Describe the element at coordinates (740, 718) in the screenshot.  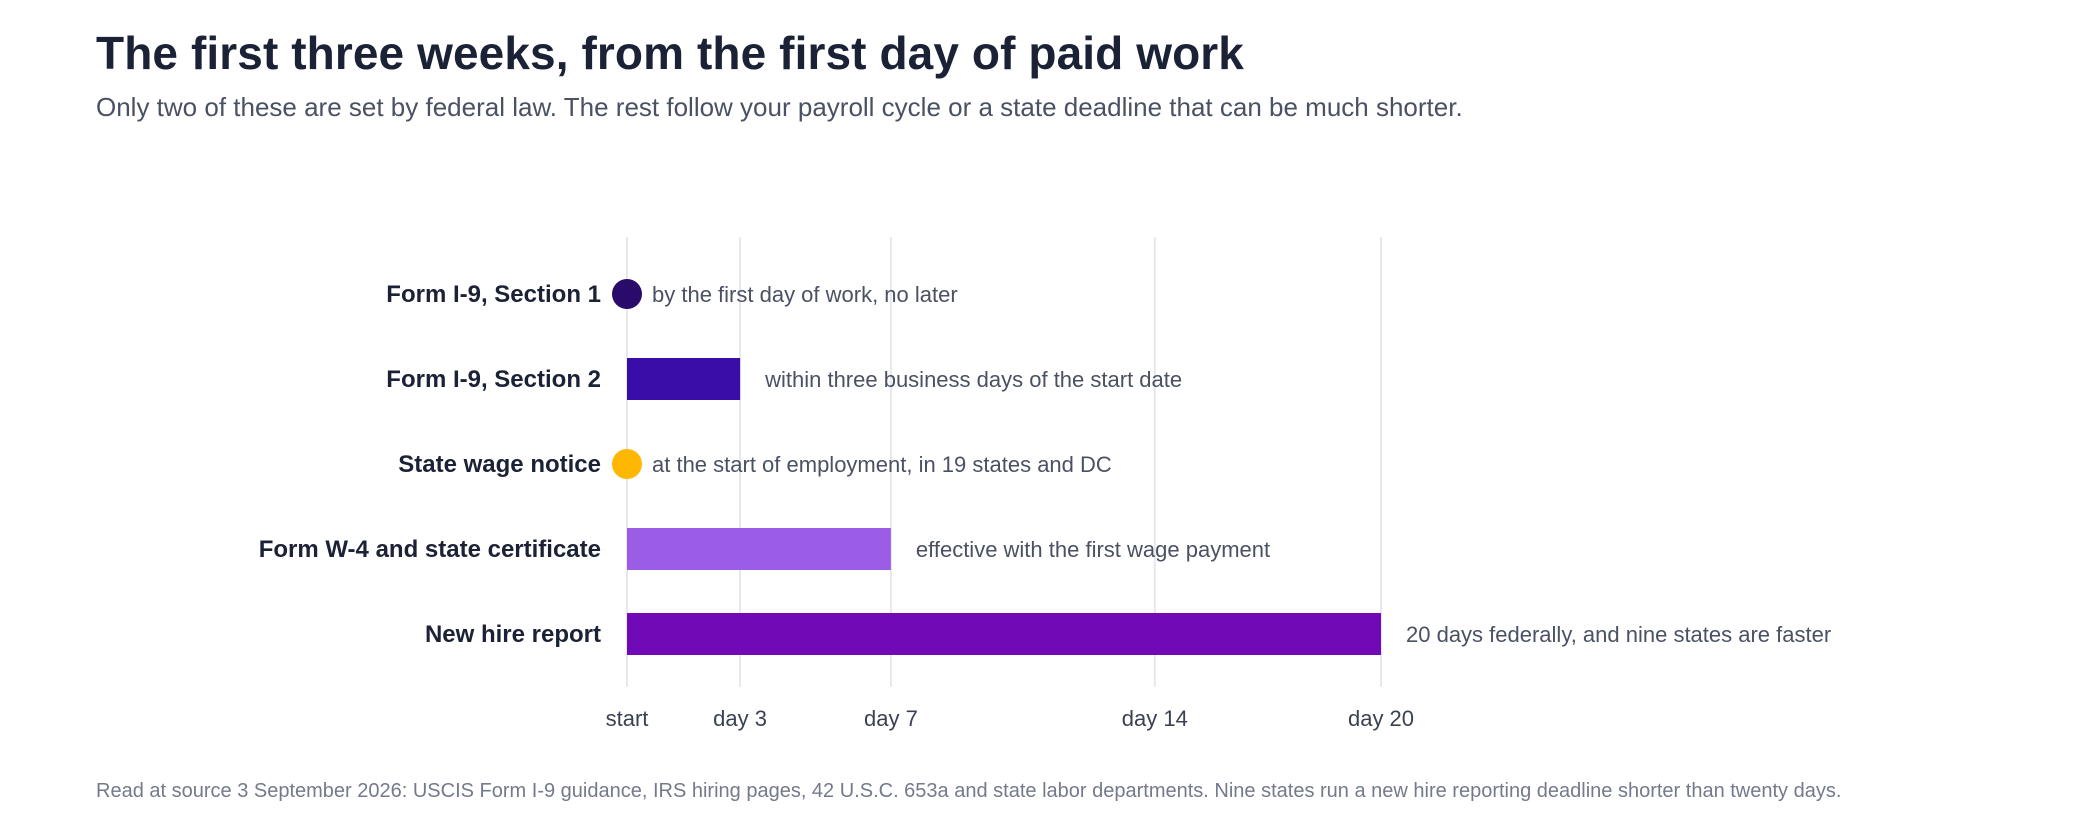
I see `x-tick-label: day 3` at that location.